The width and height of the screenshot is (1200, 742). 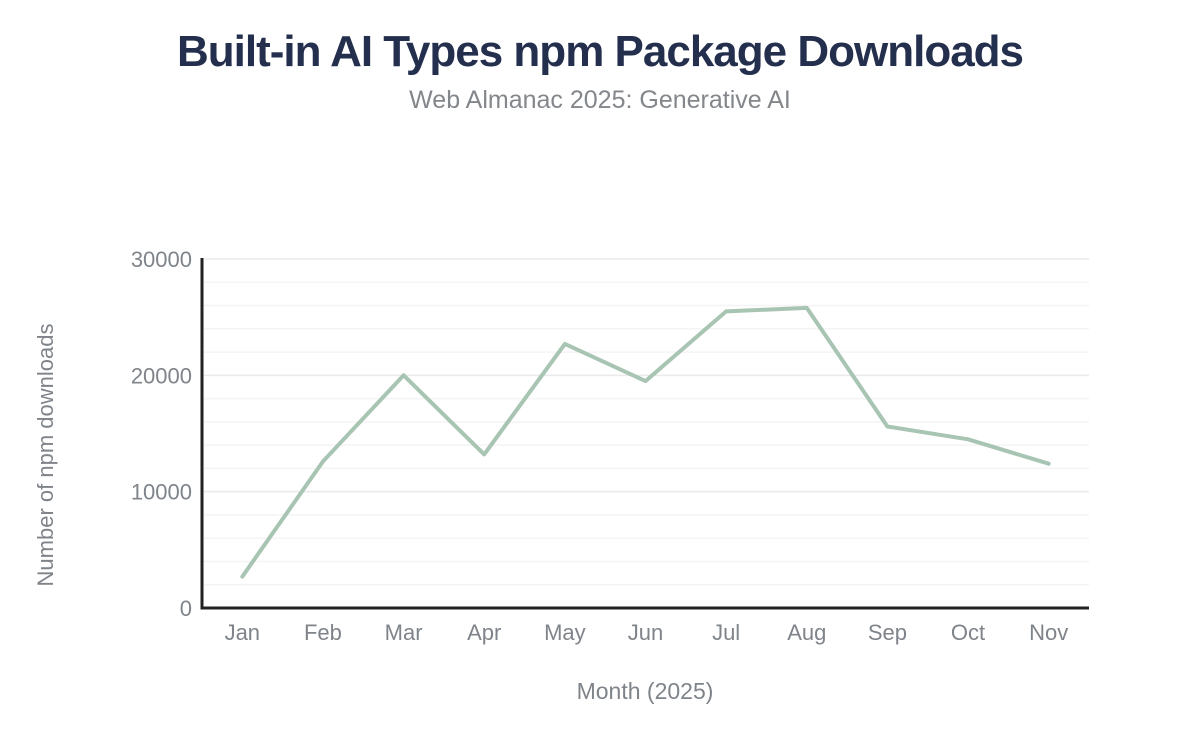 I want to click on x-tick-label: Aug, so click(x=806, y=632).